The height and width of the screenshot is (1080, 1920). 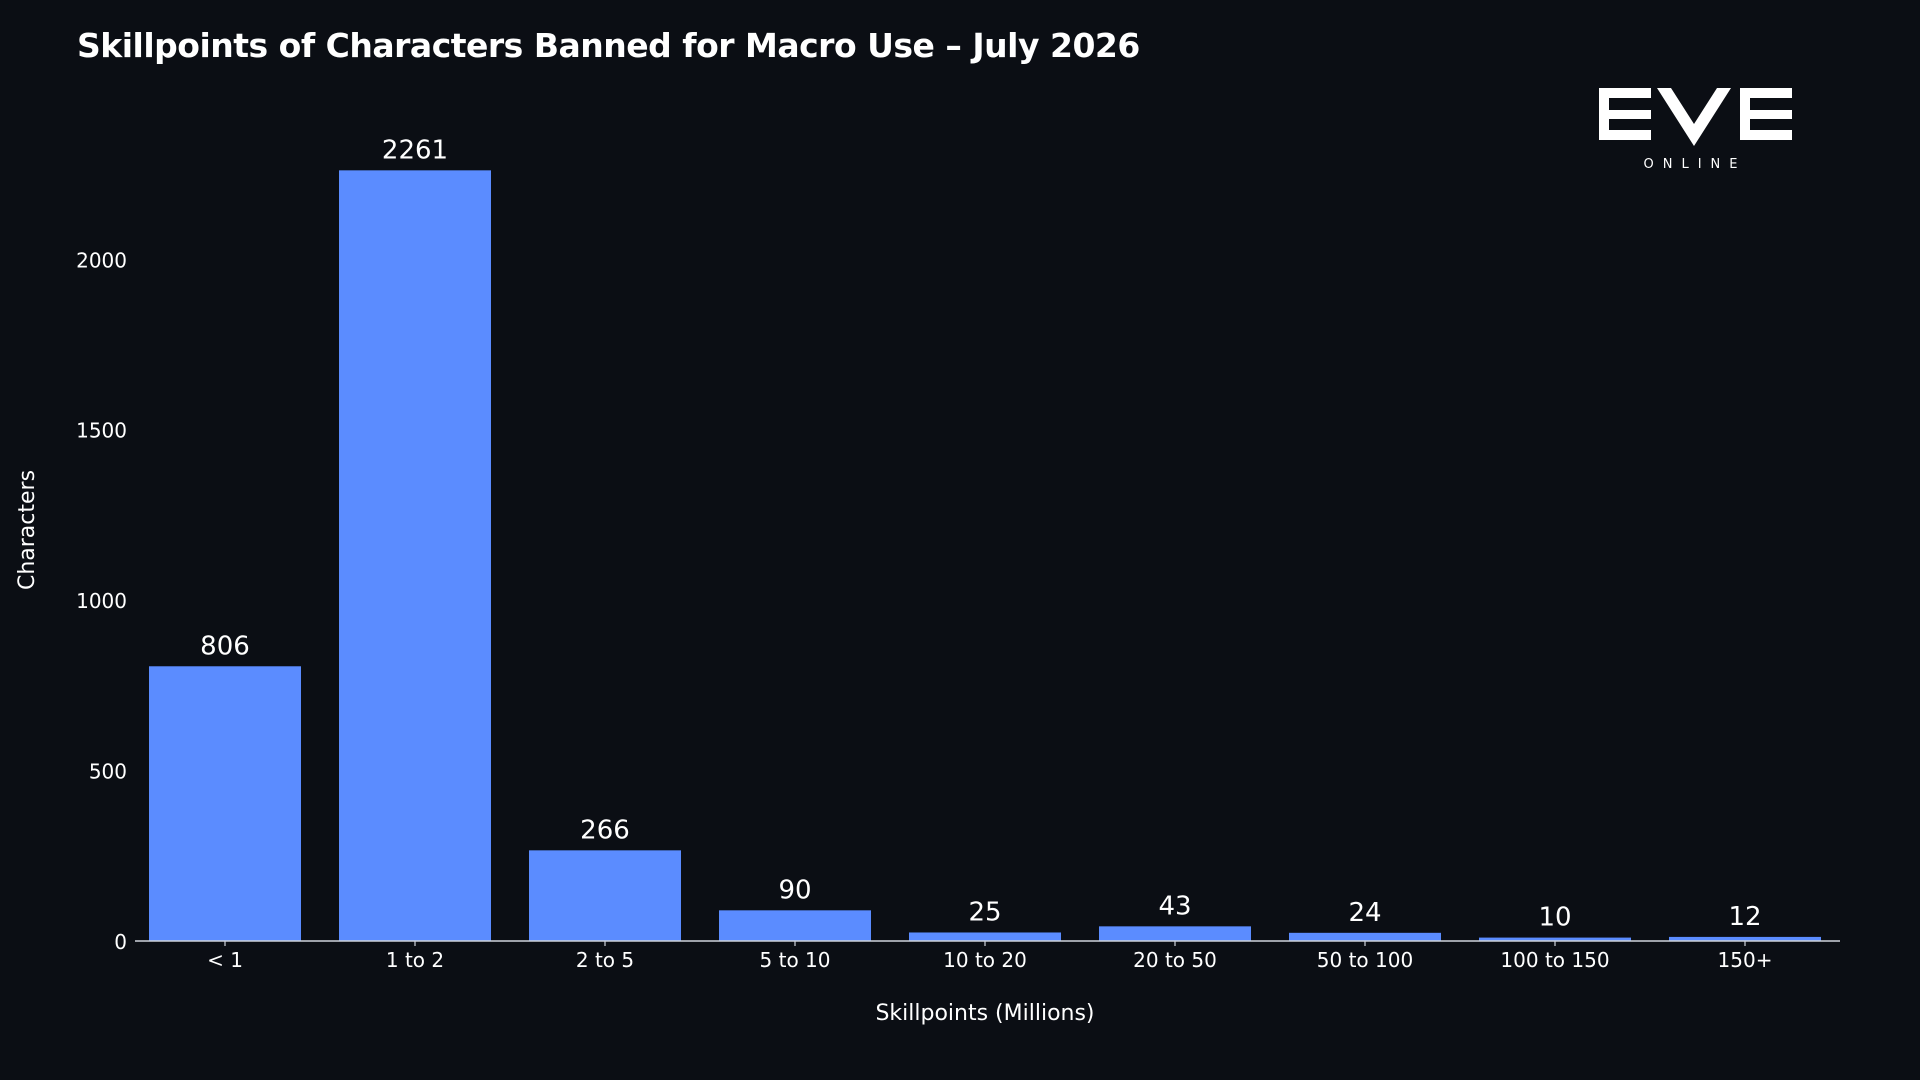 I want to click on y-tick-label: 2000, so click(x=101, y=260).